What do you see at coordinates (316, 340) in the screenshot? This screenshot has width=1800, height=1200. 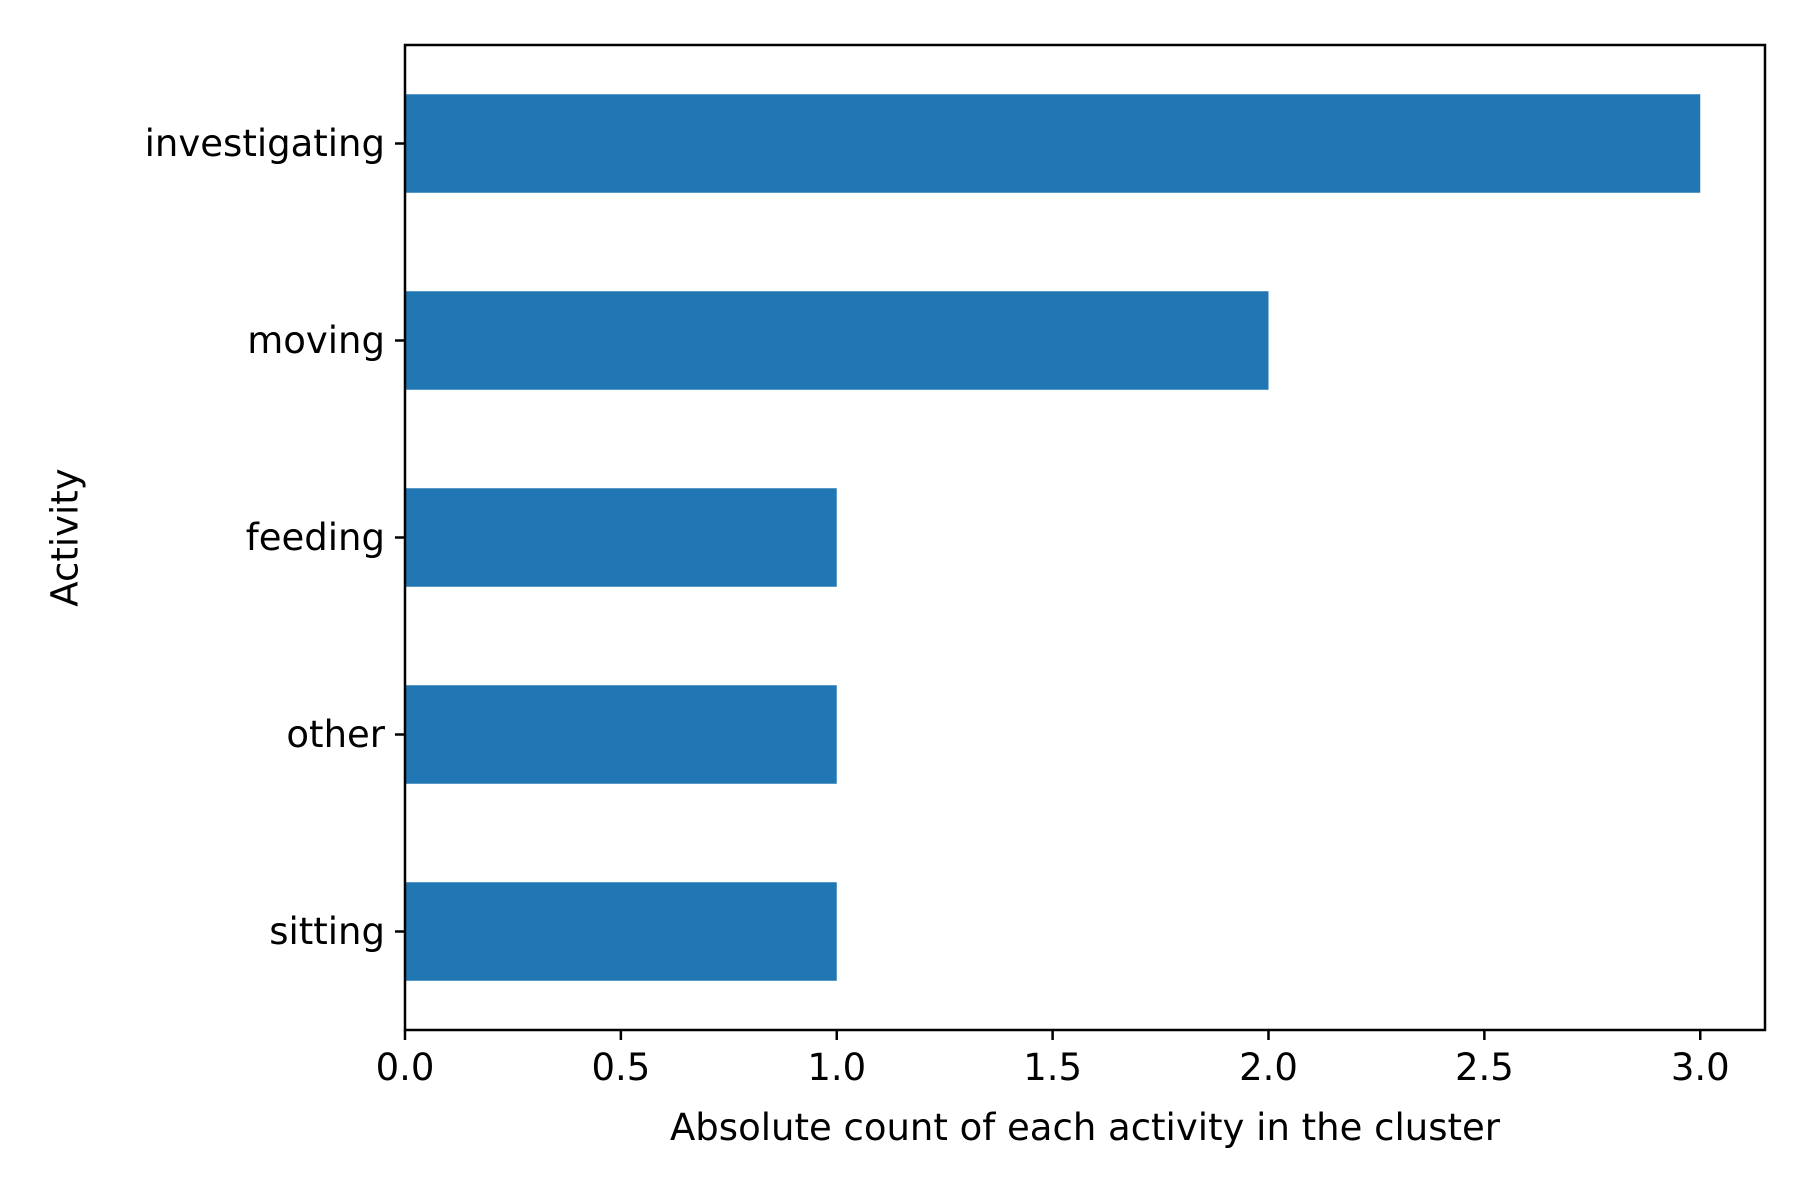 I see `y-tick-label: moving` at bounding box center [316, 340].